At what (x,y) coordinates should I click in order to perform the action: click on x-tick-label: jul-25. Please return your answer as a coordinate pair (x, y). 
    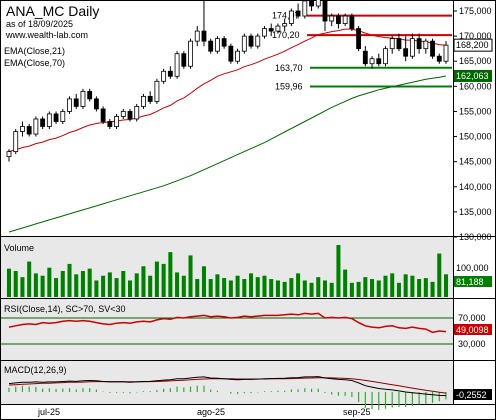
    Looking at the image, I should click on (48, 412).